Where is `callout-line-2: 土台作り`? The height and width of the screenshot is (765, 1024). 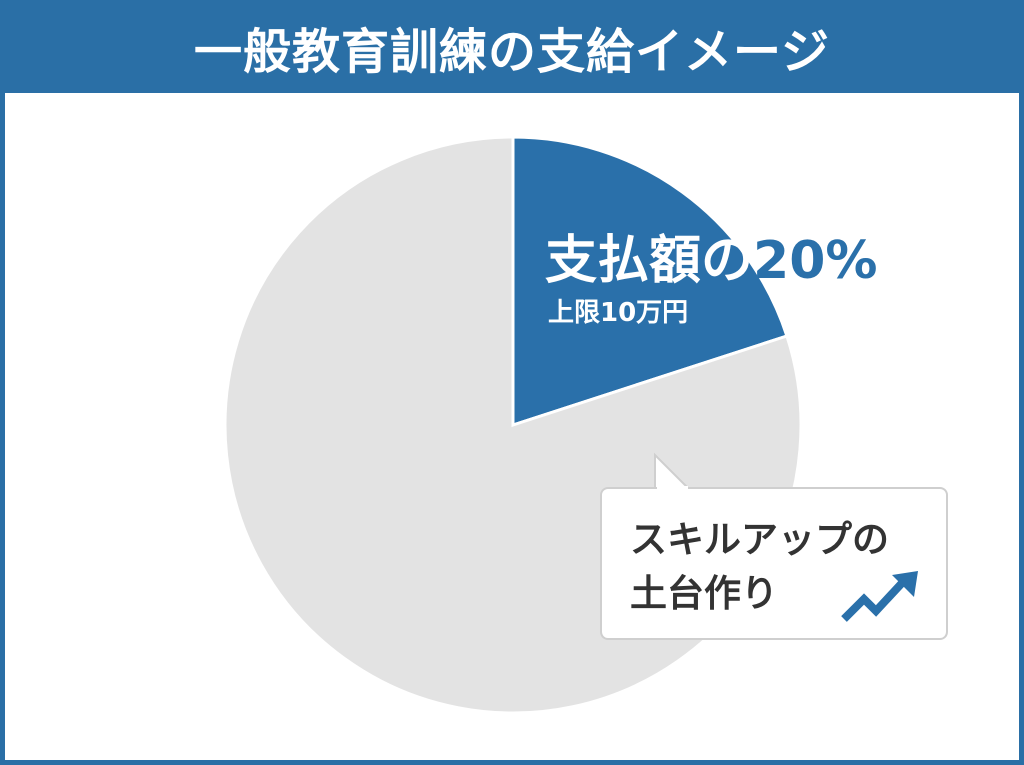
callout-line-2: 土台作り is located at coordinates (704, 593).